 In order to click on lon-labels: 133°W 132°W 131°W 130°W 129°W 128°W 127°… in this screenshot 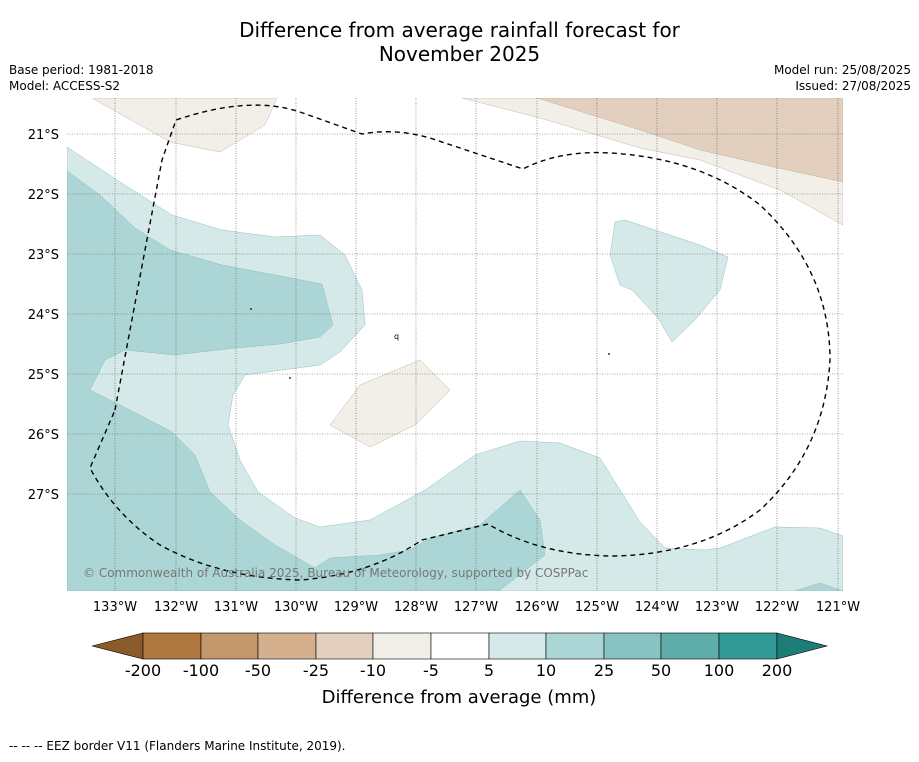, I will do `click(476, 607)`.